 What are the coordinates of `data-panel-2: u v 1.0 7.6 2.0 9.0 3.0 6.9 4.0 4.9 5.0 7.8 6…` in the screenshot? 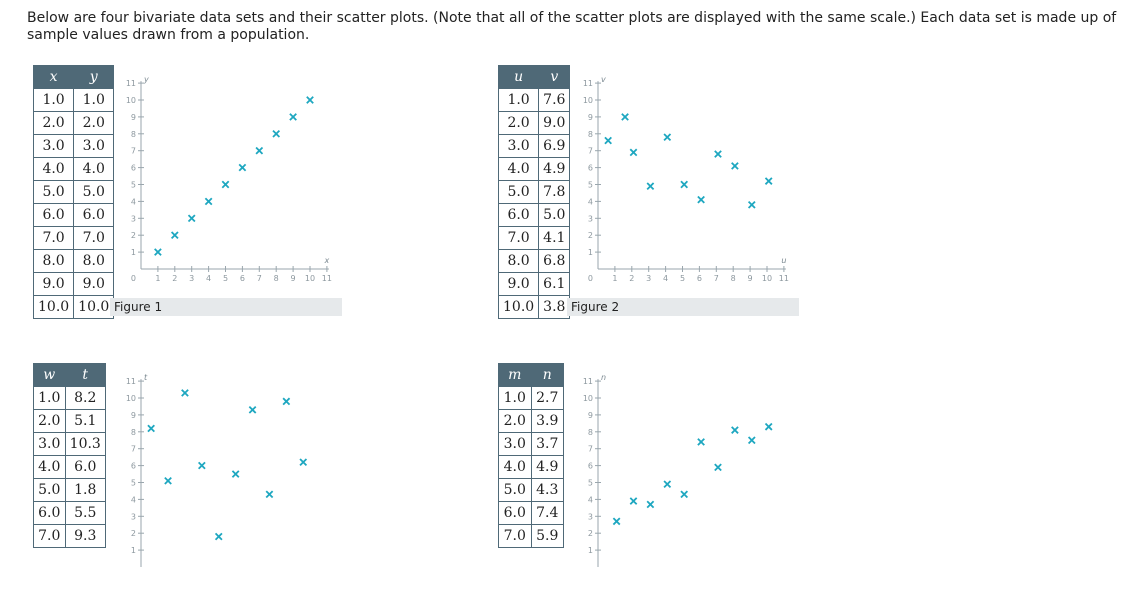 It's located at (648, 192).